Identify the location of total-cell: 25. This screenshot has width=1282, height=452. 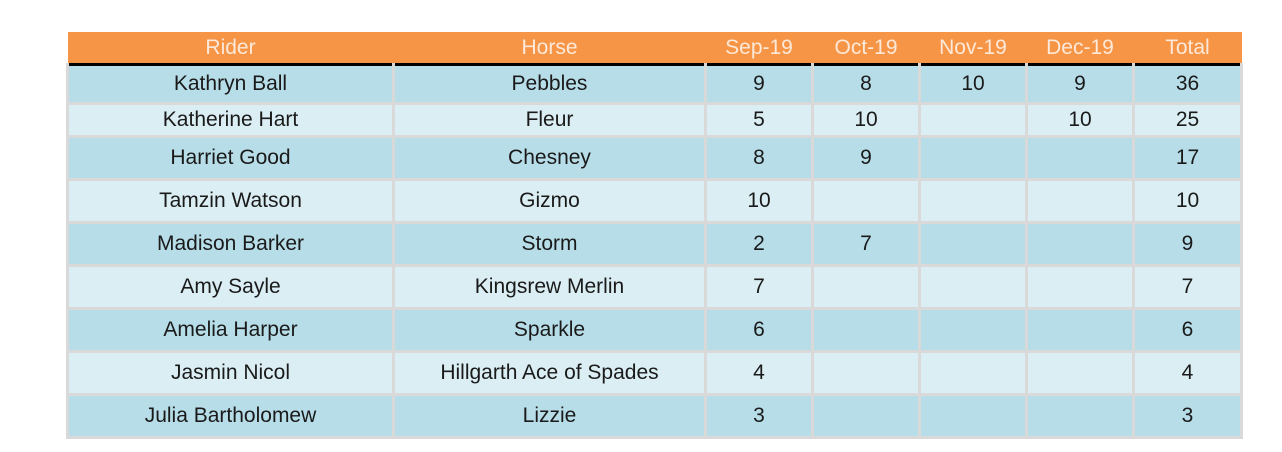
(1187, 120).